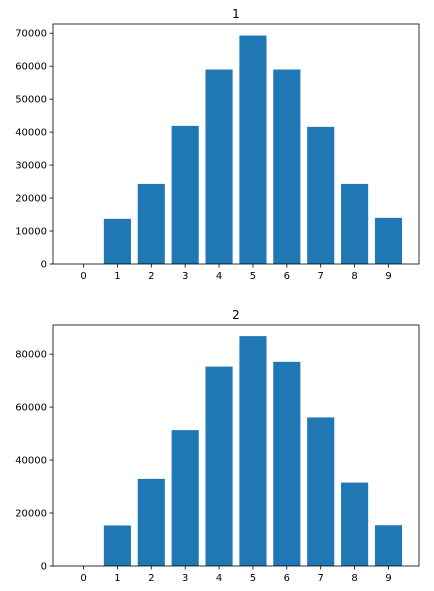 This screenshot has height=591, width=434. Describe the element at coordinates (31, 355) in the screenshot. I see `y-tick-label: 80000` at that location.